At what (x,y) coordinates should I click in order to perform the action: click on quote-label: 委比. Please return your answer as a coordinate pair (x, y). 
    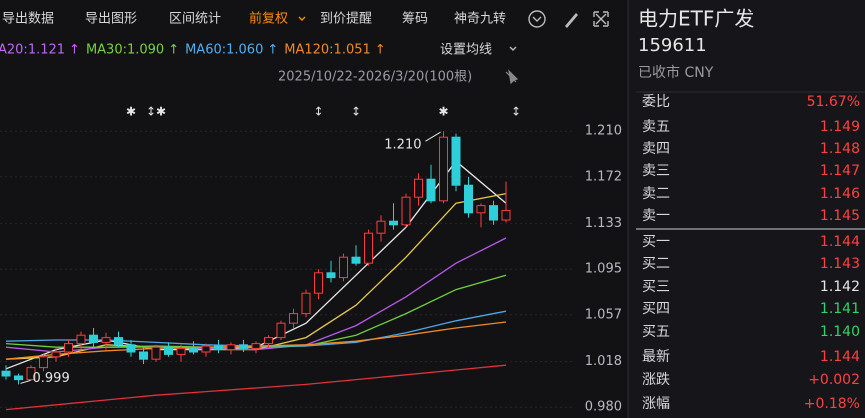
    Looking at the image, I should click on (656, 102).